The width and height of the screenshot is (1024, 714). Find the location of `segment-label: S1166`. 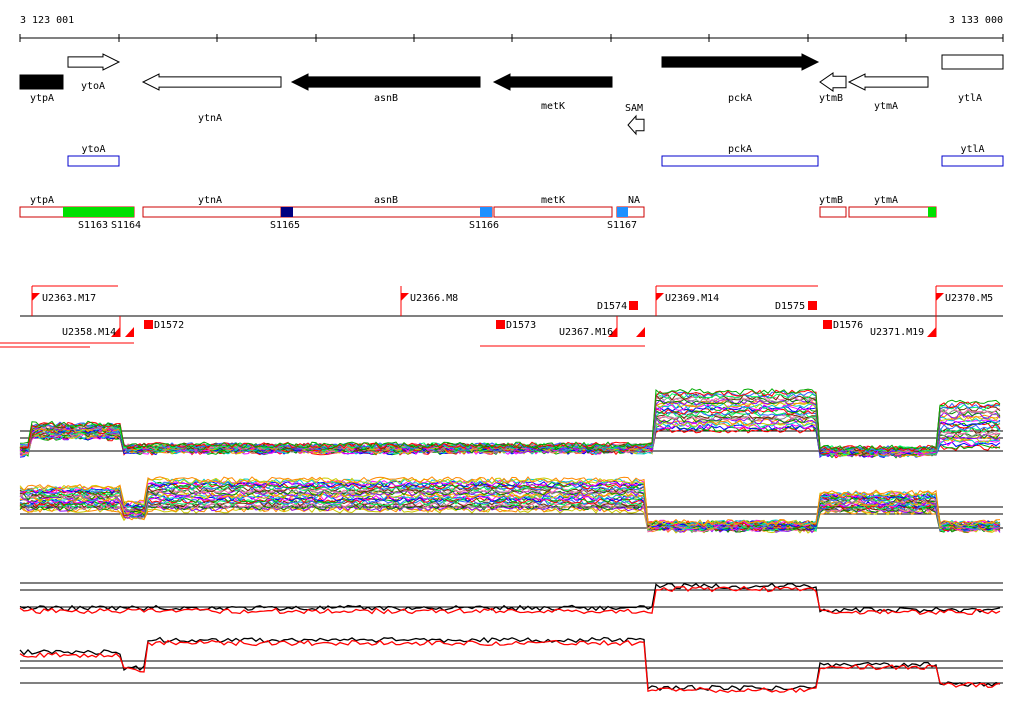

segment-label: S1166 is located at coordinates (484, 225).